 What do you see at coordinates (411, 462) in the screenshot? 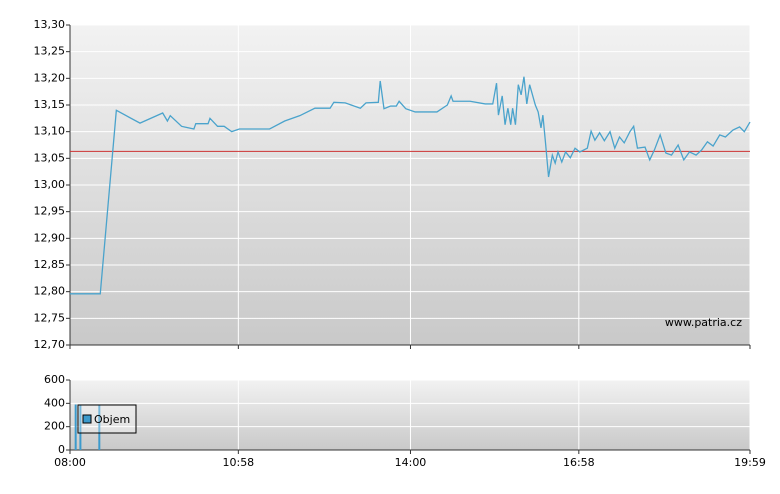
I see `x-tick-label: 14:00` at bounding box center [411, 462].